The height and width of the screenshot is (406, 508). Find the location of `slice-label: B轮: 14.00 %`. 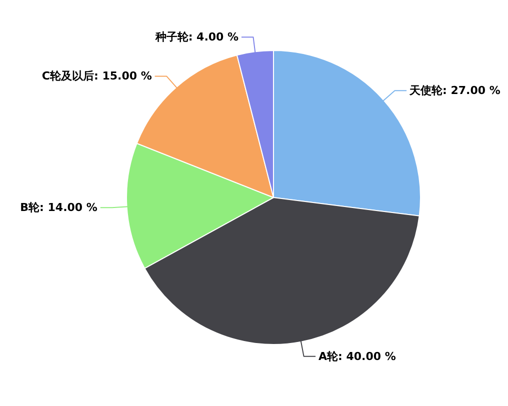

slice-label: B轮: 14.00 % is located at coordinates (59, 207).